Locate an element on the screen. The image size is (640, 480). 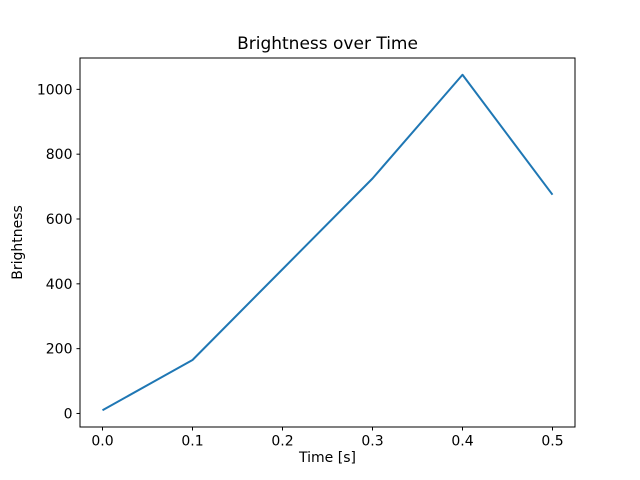
x-axis-label: Time [s] is located at coordinates (327, 458).